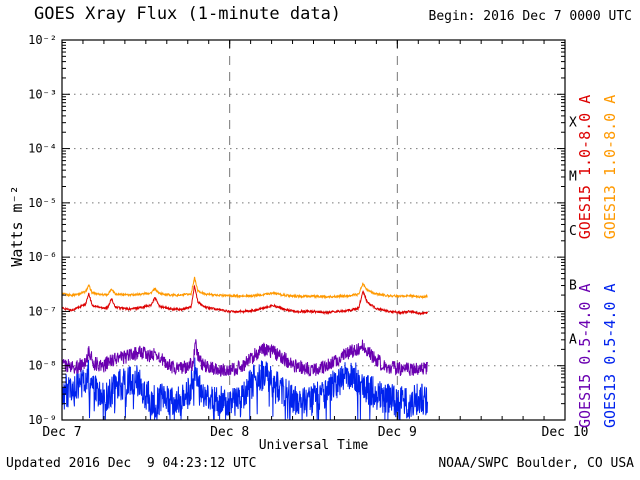 The width and height of the screenshot is (640, 480). What do you see at coordinates (42, 366) in the screenshot?
I see `y-tick-label: 10⁻⁸` at bounding box center [42, 366].